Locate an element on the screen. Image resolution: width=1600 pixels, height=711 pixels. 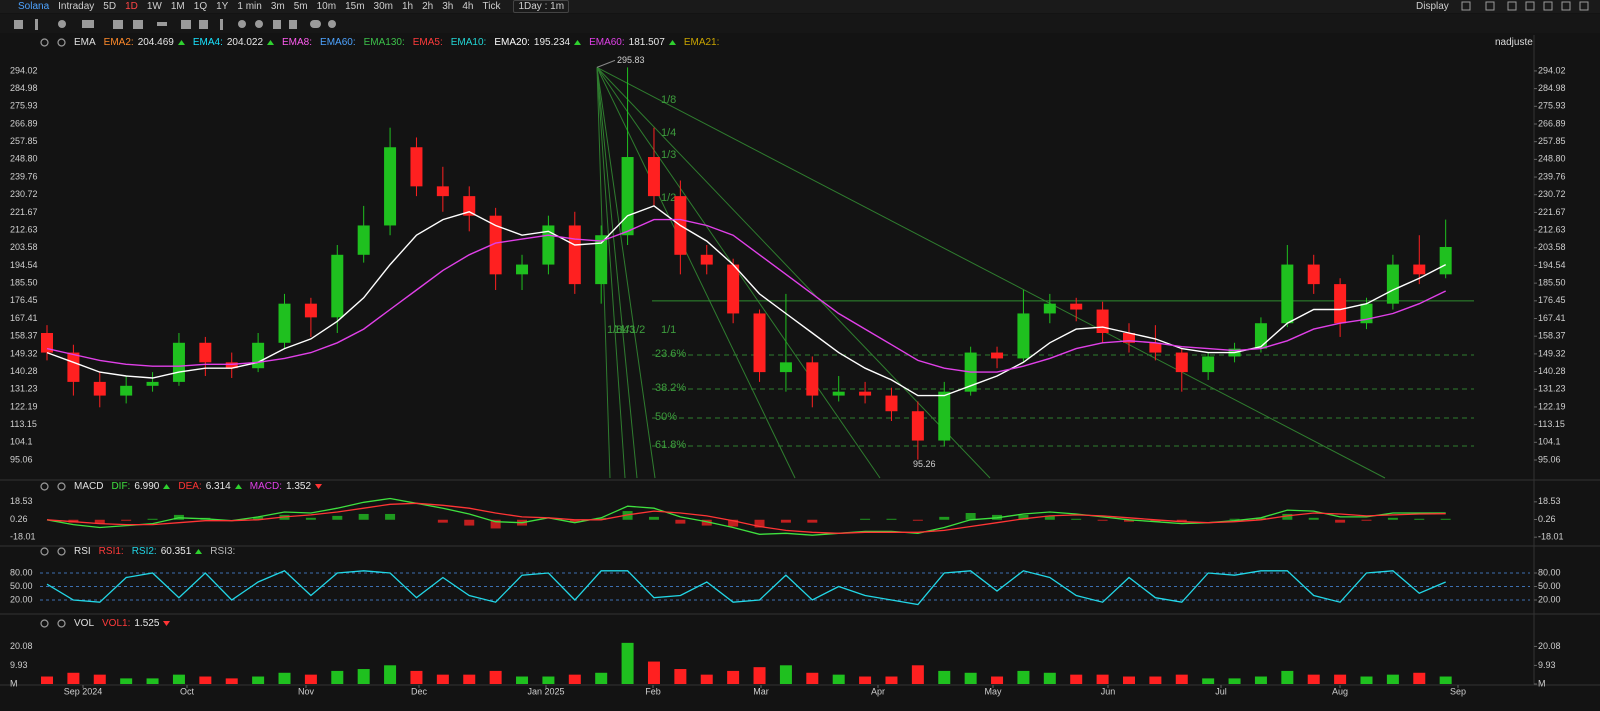
y-tick-label: 104.1 is located at coordinates (21, 442).